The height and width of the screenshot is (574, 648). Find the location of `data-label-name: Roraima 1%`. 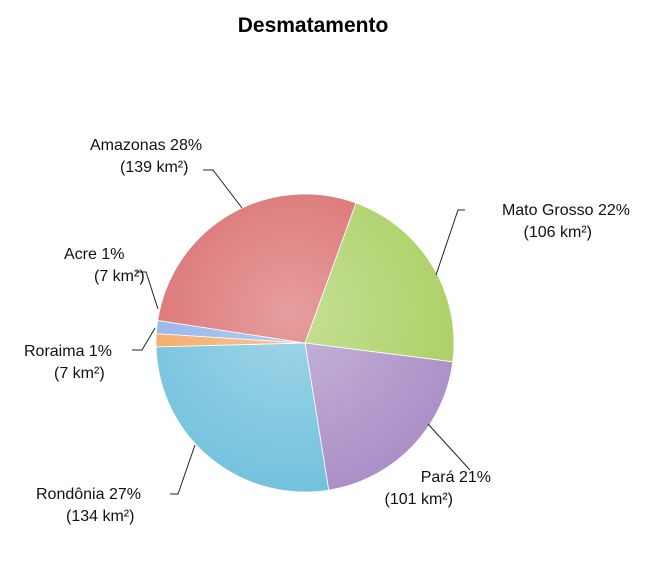

data-label-name: Roraima 1% is located at coordinates (68, 351).